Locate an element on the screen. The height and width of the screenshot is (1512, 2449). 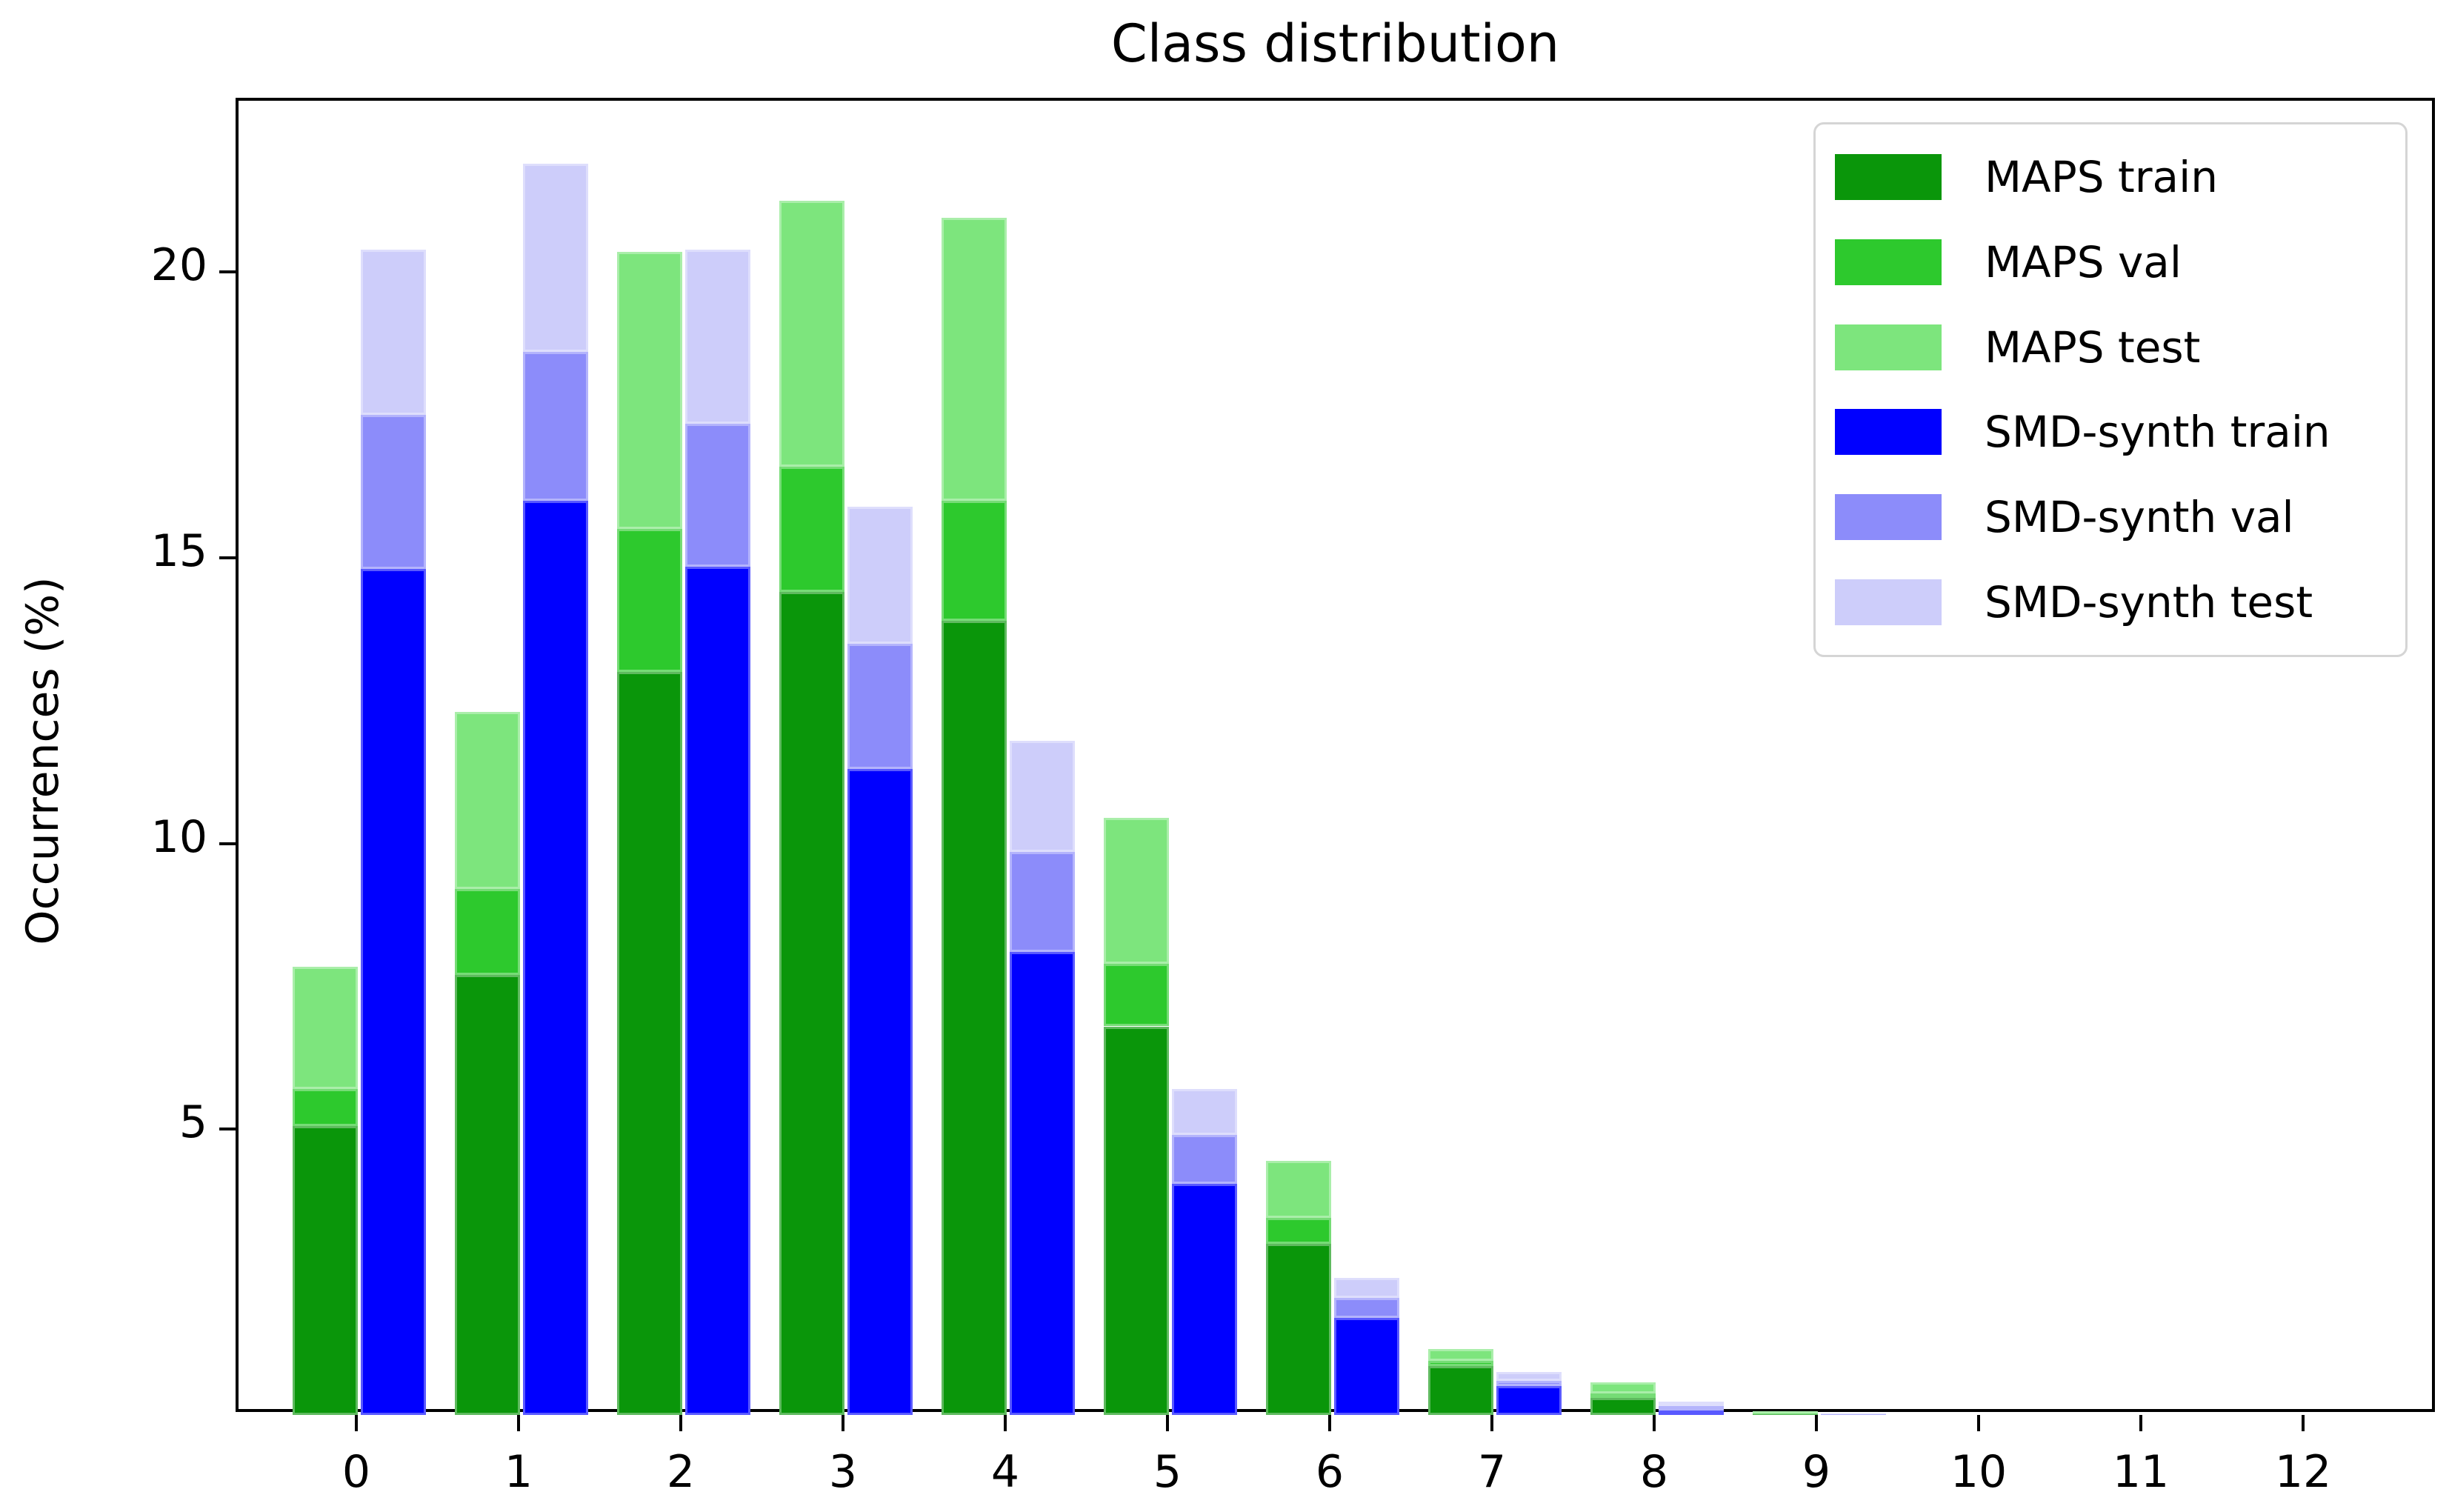
legend-item-smd-train: SMD-synth train is located at coordinates (2110, 432).